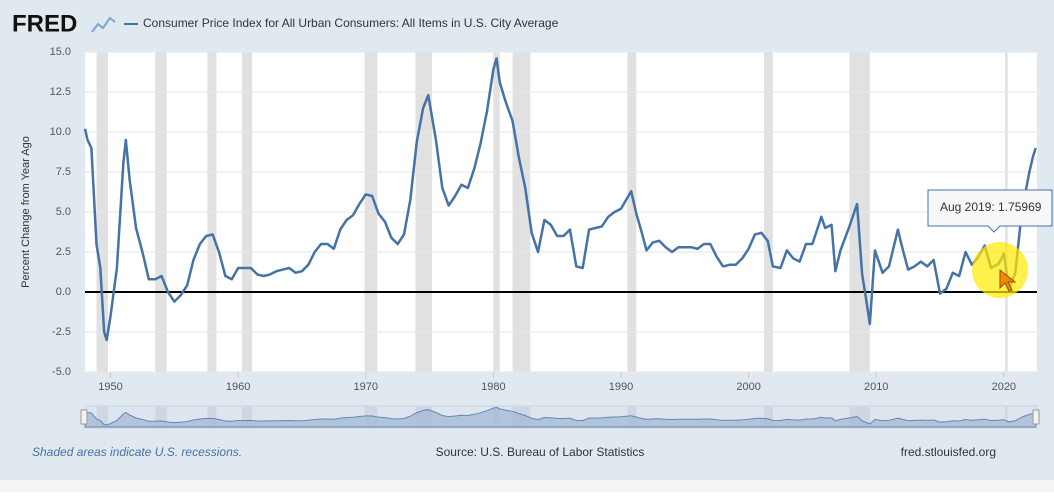  What do you see at coordinates (63, 292) in the screenshot?
I see `y-tick-label: 0.0` at bounding box center [63, 292].